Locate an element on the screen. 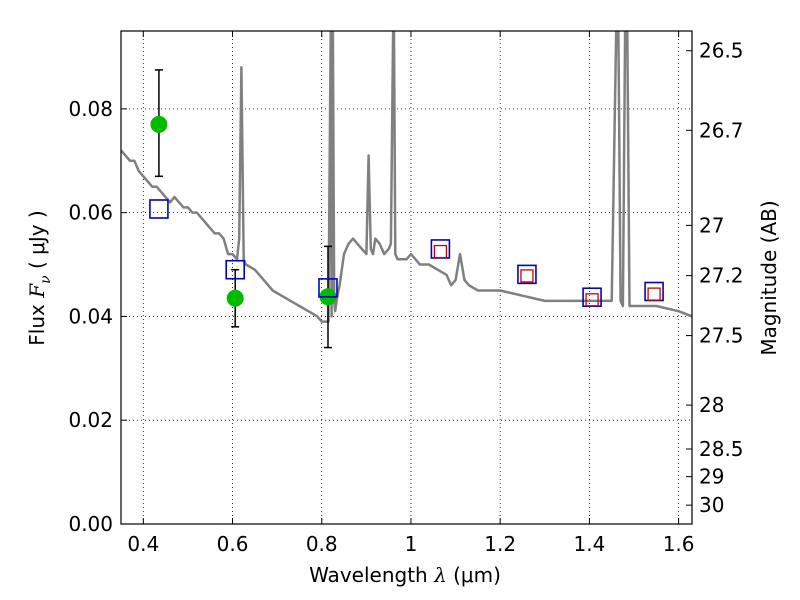  y2-tick-label: 27.5 is located at coordinates (721, 336).